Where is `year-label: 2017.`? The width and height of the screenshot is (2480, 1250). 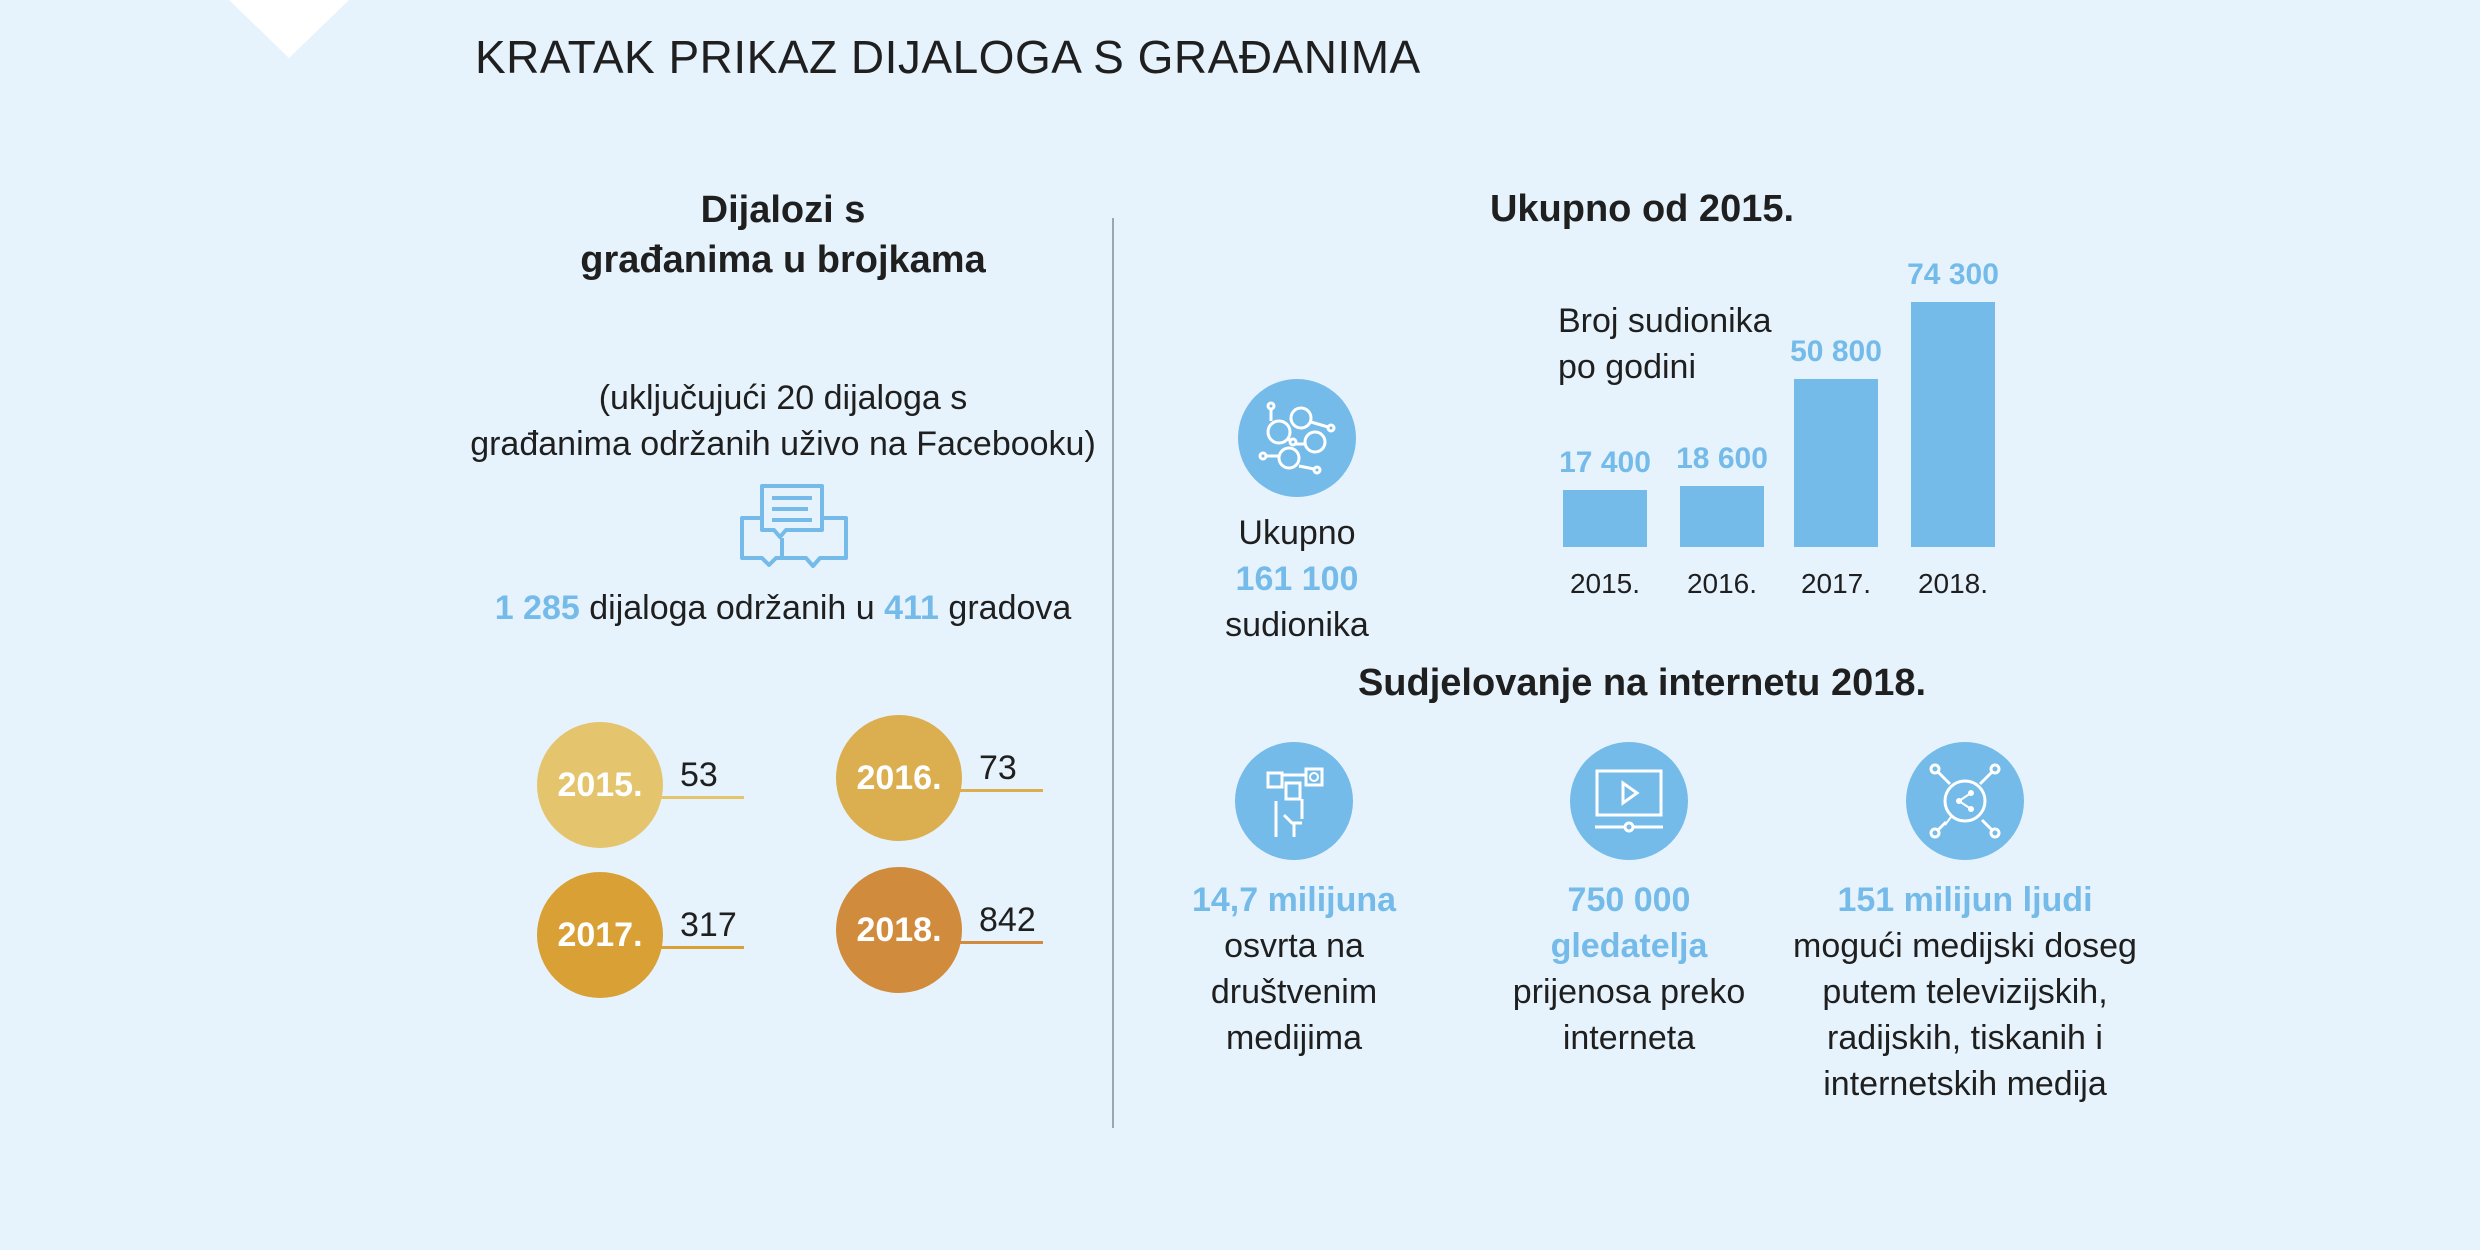 year-label: 2017. is located at coordinates (600, 934).